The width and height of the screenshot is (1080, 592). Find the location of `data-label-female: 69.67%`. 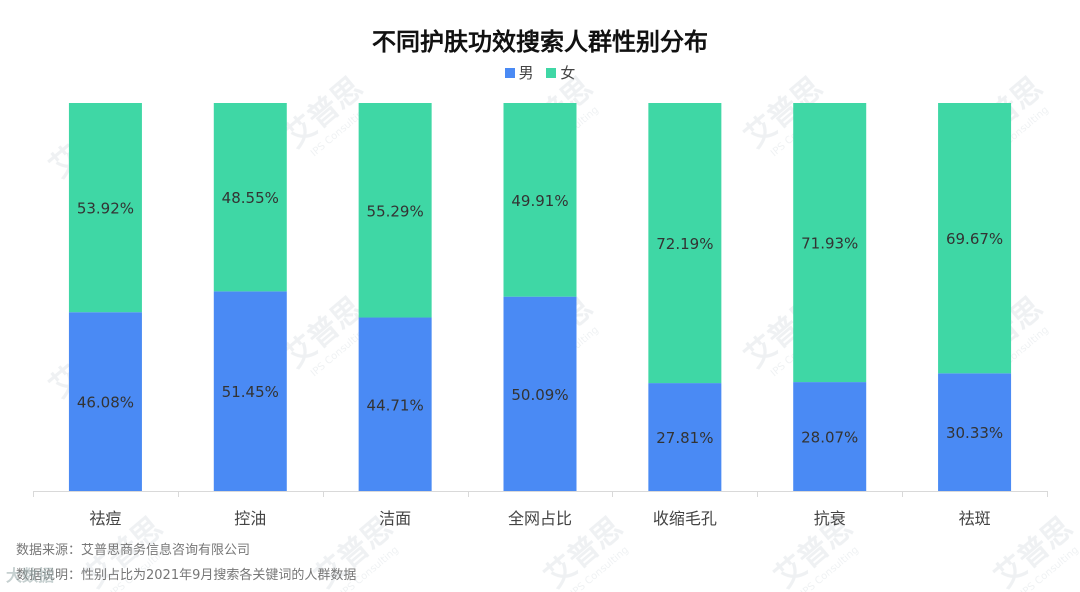

data-label-female: 69.67% is located at coordinates (974, 239).